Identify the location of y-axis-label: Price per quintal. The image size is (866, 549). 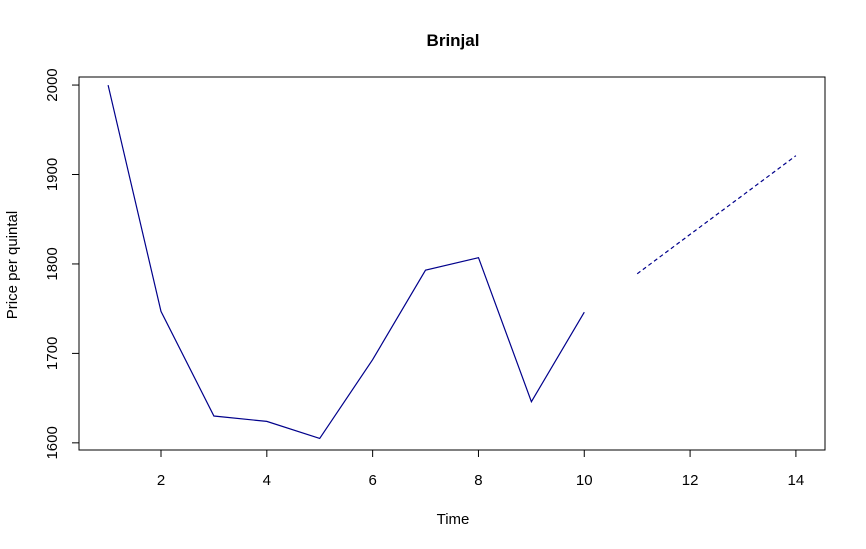
(12, 265).